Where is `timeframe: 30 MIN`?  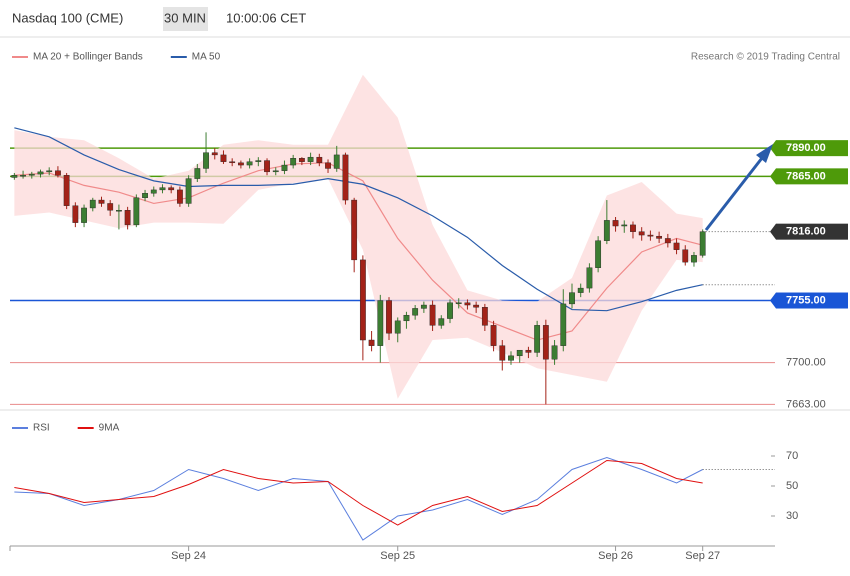 timeframe: 30 MIN is located at coordinates (185, 17).